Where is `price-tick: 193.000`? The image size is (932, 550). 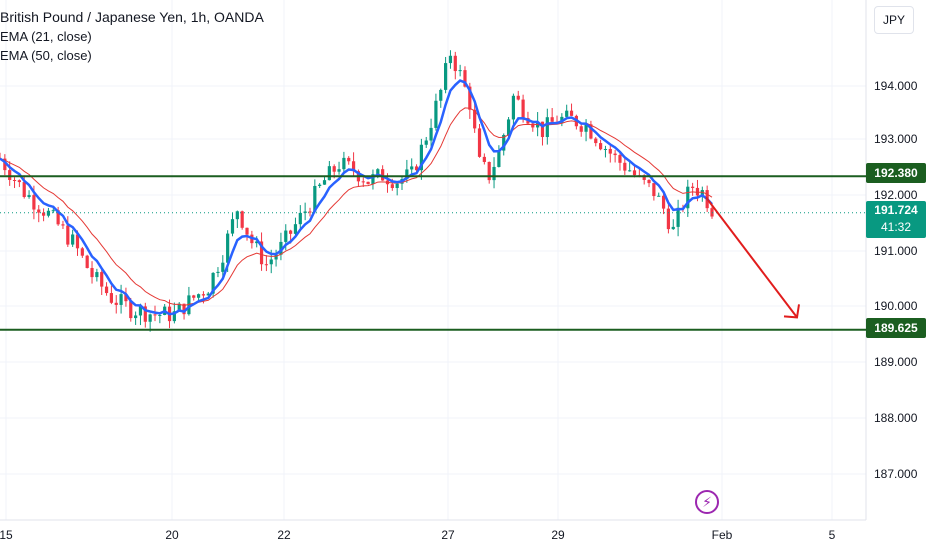 price-tick: 193.000 is located at coordinates (896, 139).